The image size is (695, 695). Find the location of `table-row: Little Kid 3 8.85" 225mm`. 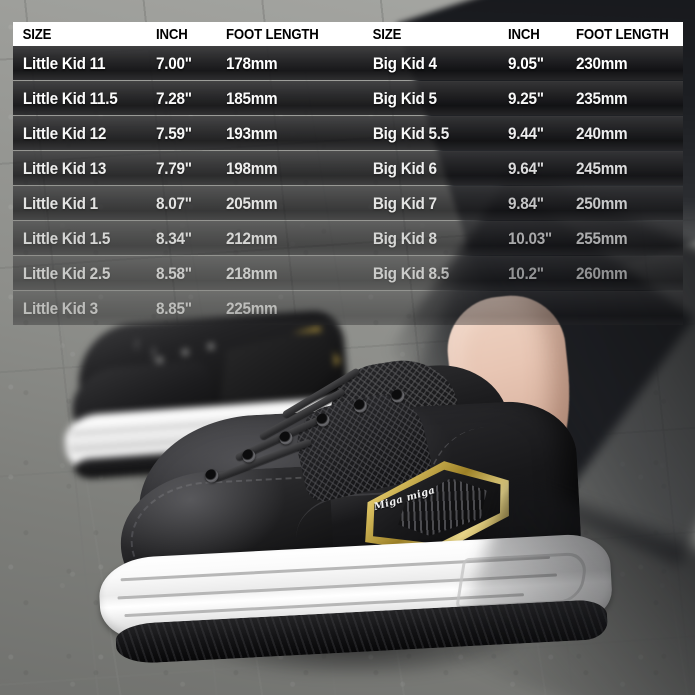

table-row: Little Kid 3 8.85" 225mm is located at coordinates (348, 308).